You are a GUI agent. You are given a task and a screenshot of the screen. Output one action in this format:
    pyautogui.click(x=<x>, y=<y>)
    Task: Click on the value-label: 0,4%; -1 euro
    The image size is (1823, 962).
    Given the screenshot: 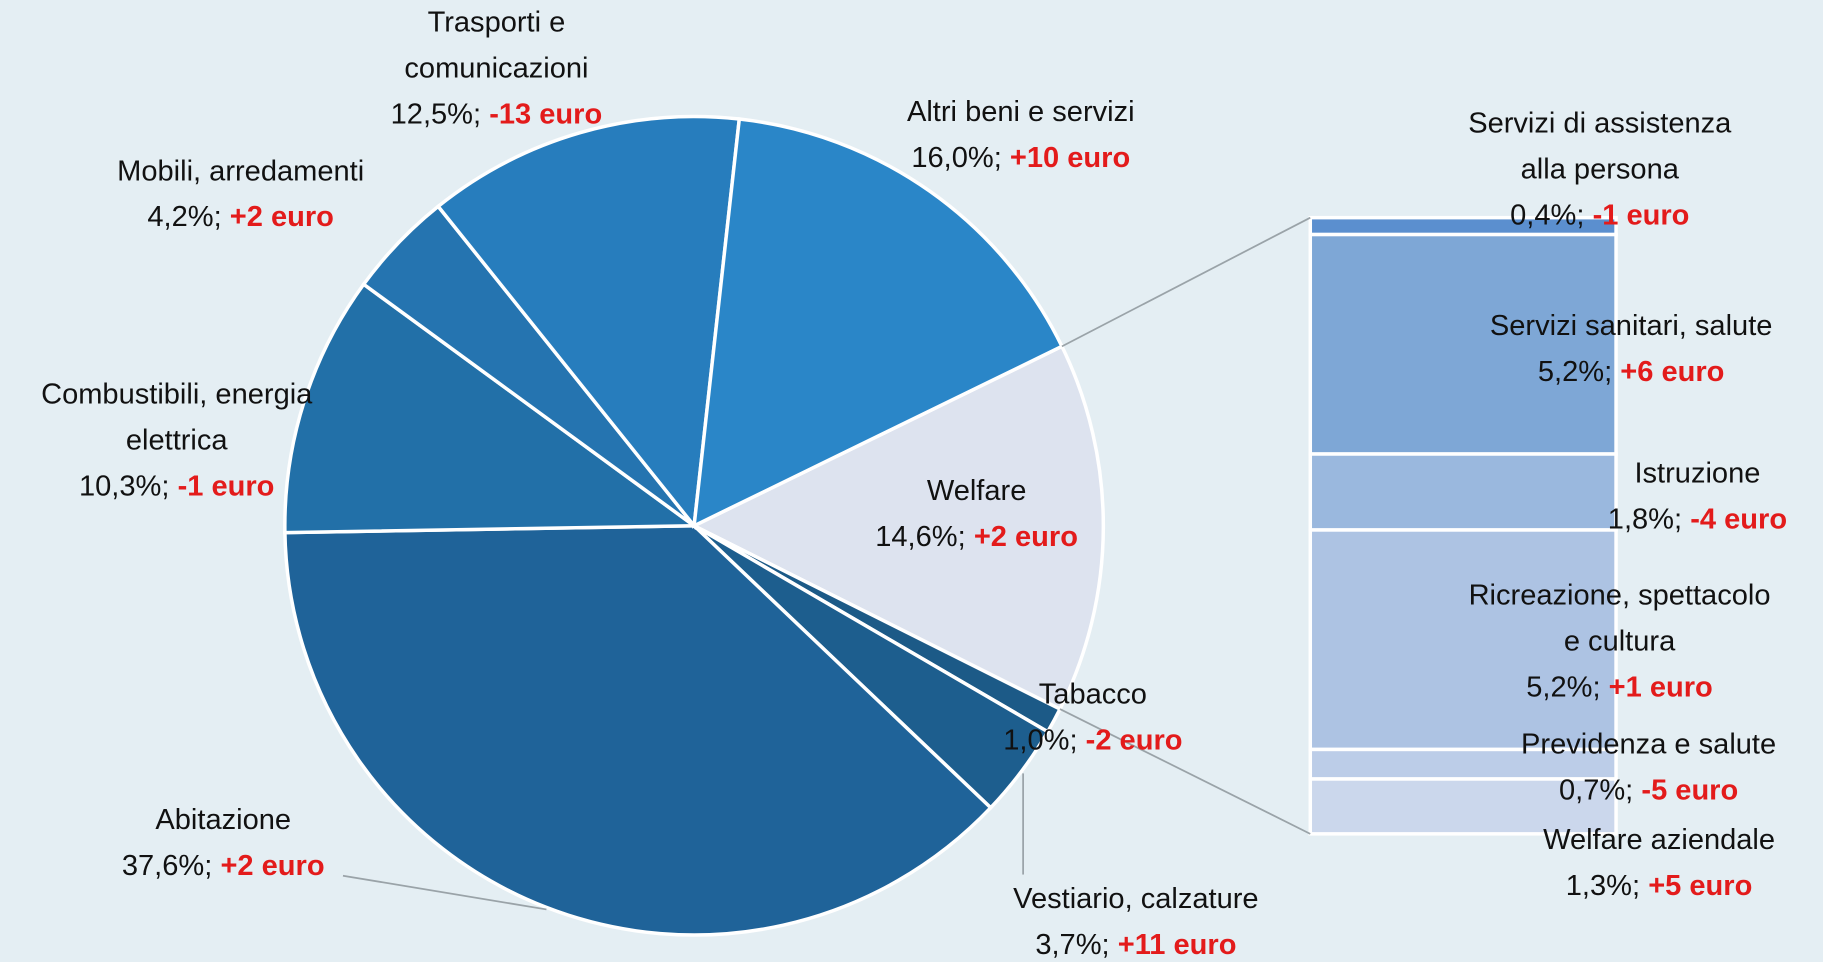 What is the action you would take?
    pyautogui.click(x=1599, y=215)
    